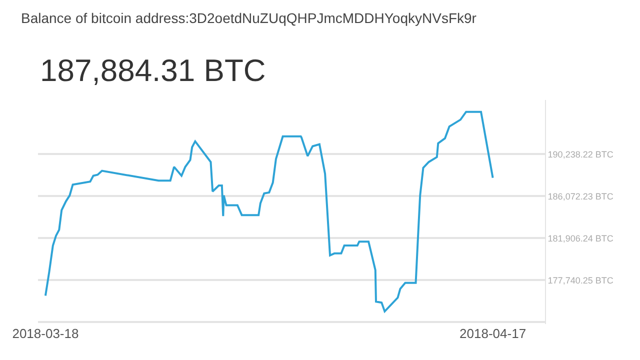  I want to click on y-tick-label: 181,906.24 BTC, so click(581, 238).